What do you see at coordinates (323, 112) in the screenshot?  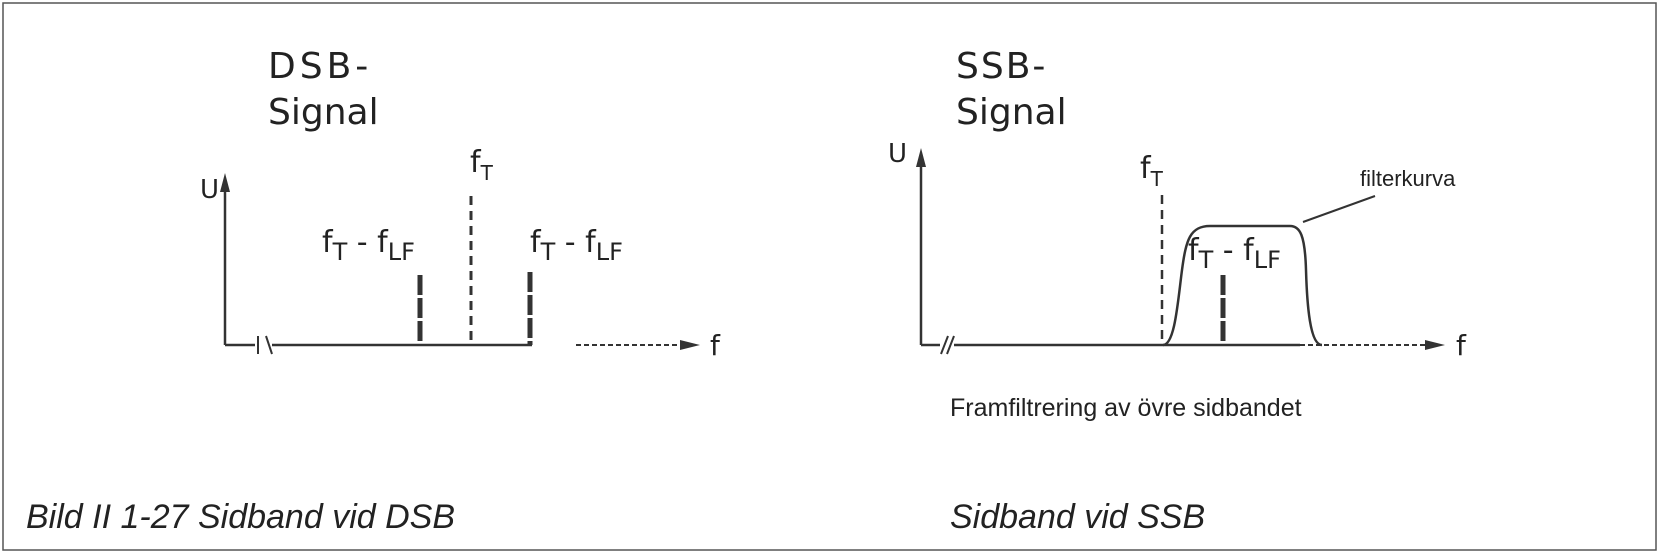 I see `dsb-title-line2: Signal` at bounding box center [323, 112].